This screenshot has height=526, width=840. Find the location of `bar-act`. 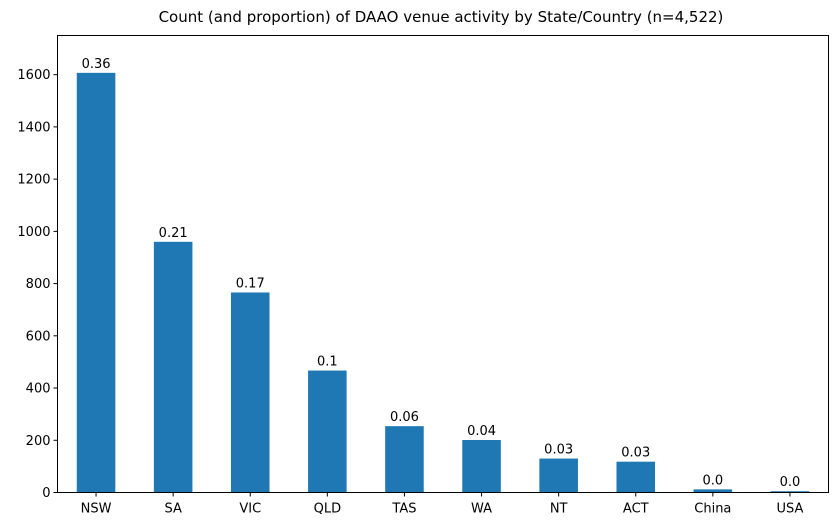

bar-act is located at coordinates (636, 477).